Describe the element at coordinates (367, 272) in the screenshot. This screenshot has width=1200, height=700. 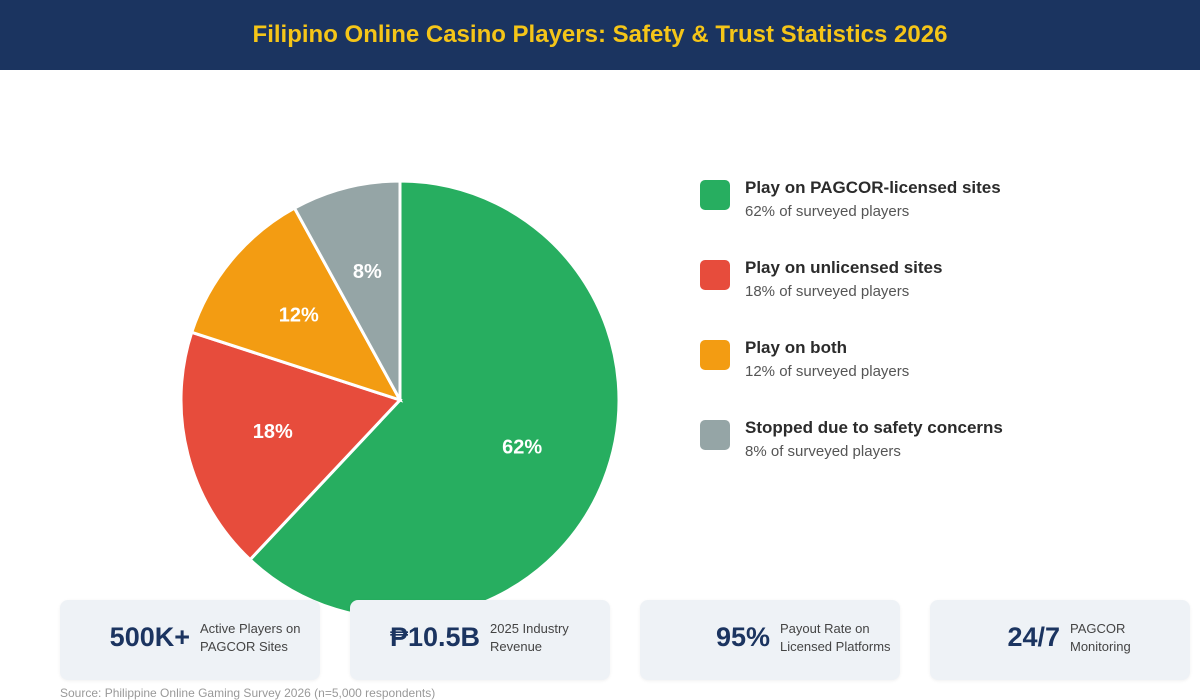
I see `pie-label-stopped: 8%` at that location.